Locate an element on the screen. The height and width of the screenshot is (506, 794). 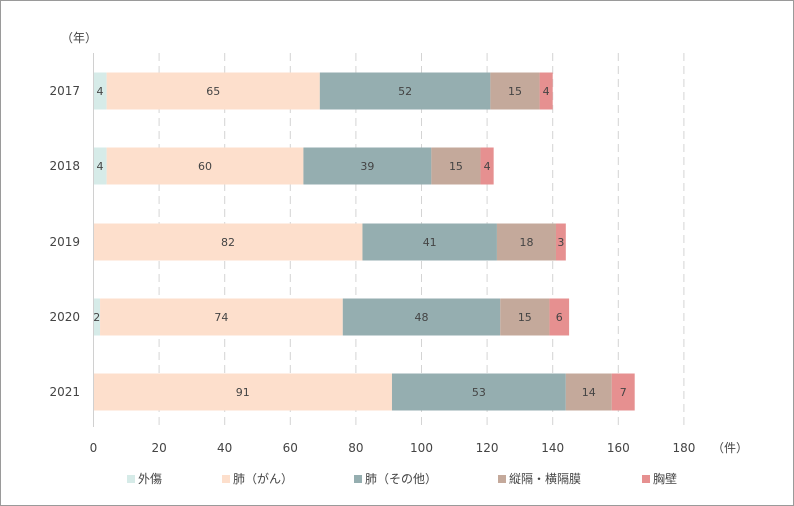
legend: 外傷 肺（がん） 肺（その他） 縦隔・横隔膜 胸壁 is located at coordinates (402, 478).